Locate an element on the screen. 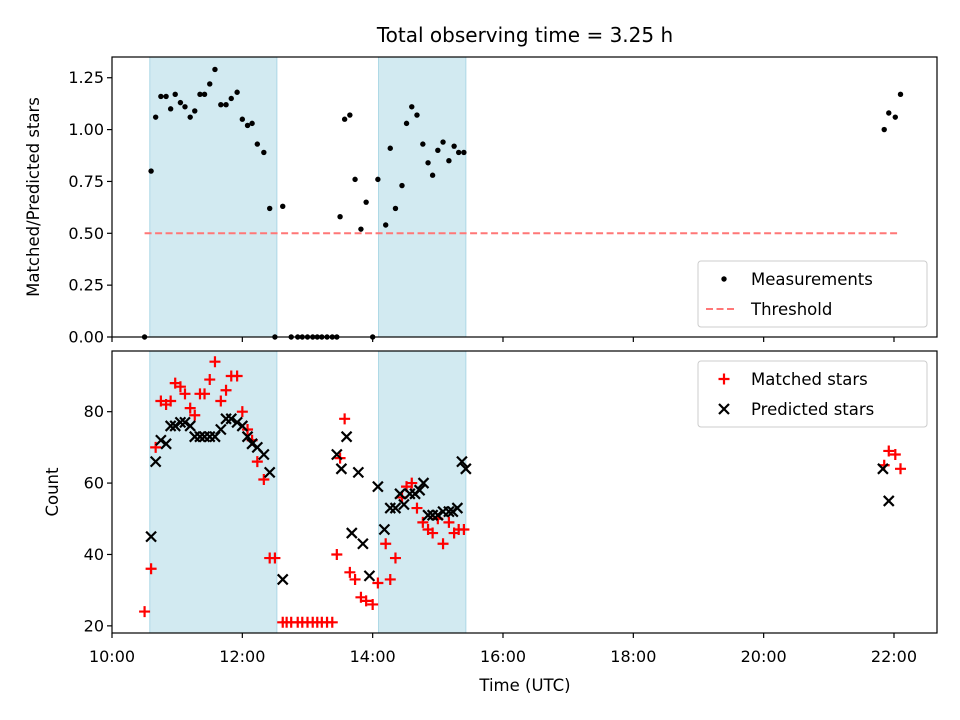 This screenshot has height=720, width=960. x-tick-label: 10:00 is located at coordinates (112, 656).